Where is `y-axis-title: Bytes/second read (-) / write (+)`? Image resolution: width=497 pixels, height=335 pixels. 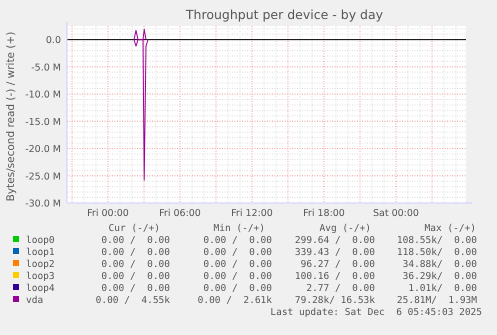 y-axis-title: Bytes/second read (-) / write (+) is located at coordinates (11, 117).